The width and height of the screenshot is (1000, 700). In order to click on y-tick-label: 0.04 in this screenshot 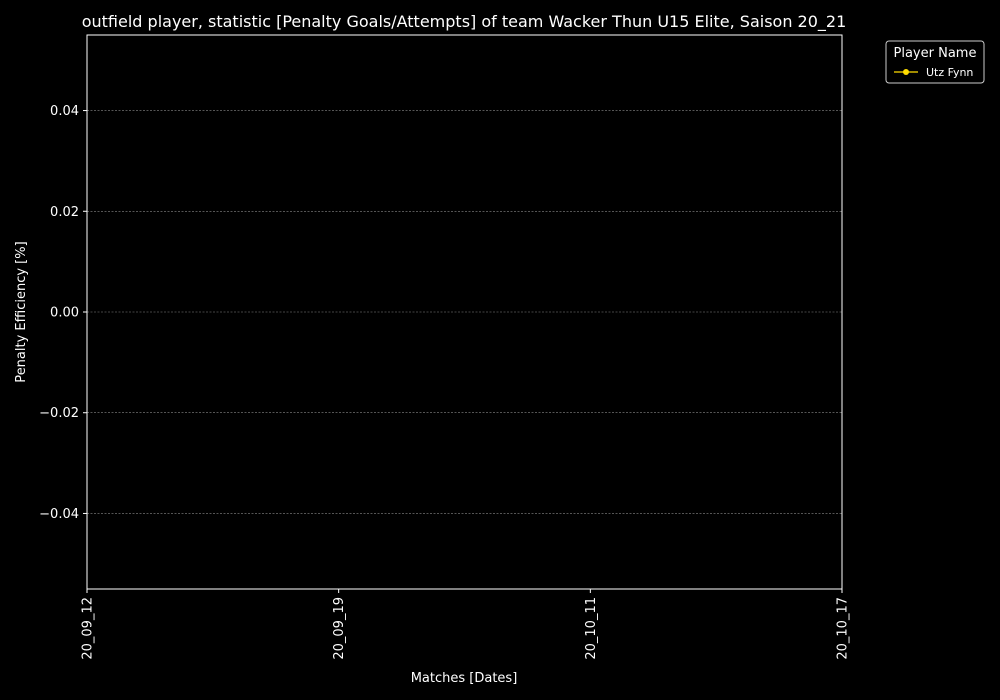, I will do `click(64, 111)`.